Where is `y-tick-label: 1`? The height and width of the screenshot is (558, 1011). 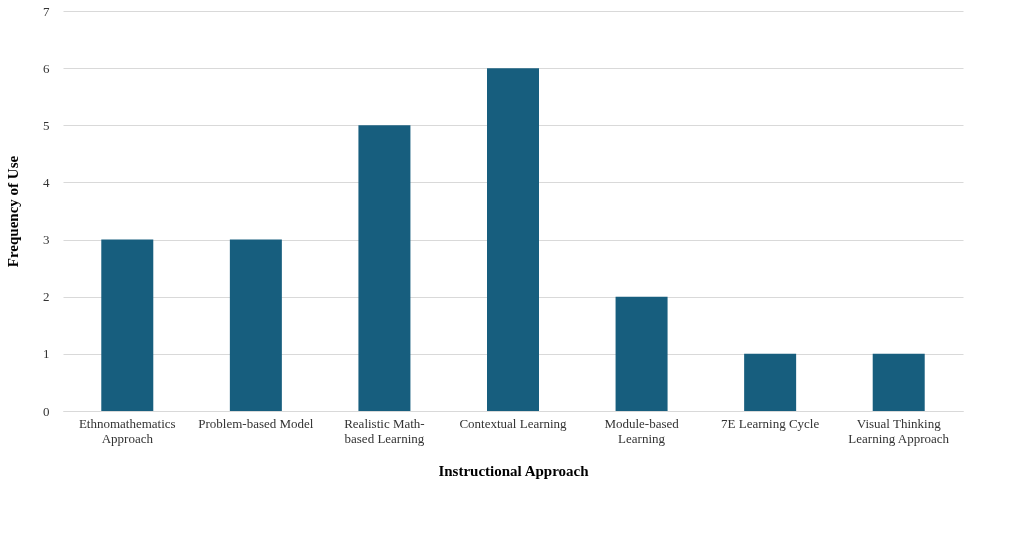 y-tick-label: 1 is located at coordinates (46, 354).